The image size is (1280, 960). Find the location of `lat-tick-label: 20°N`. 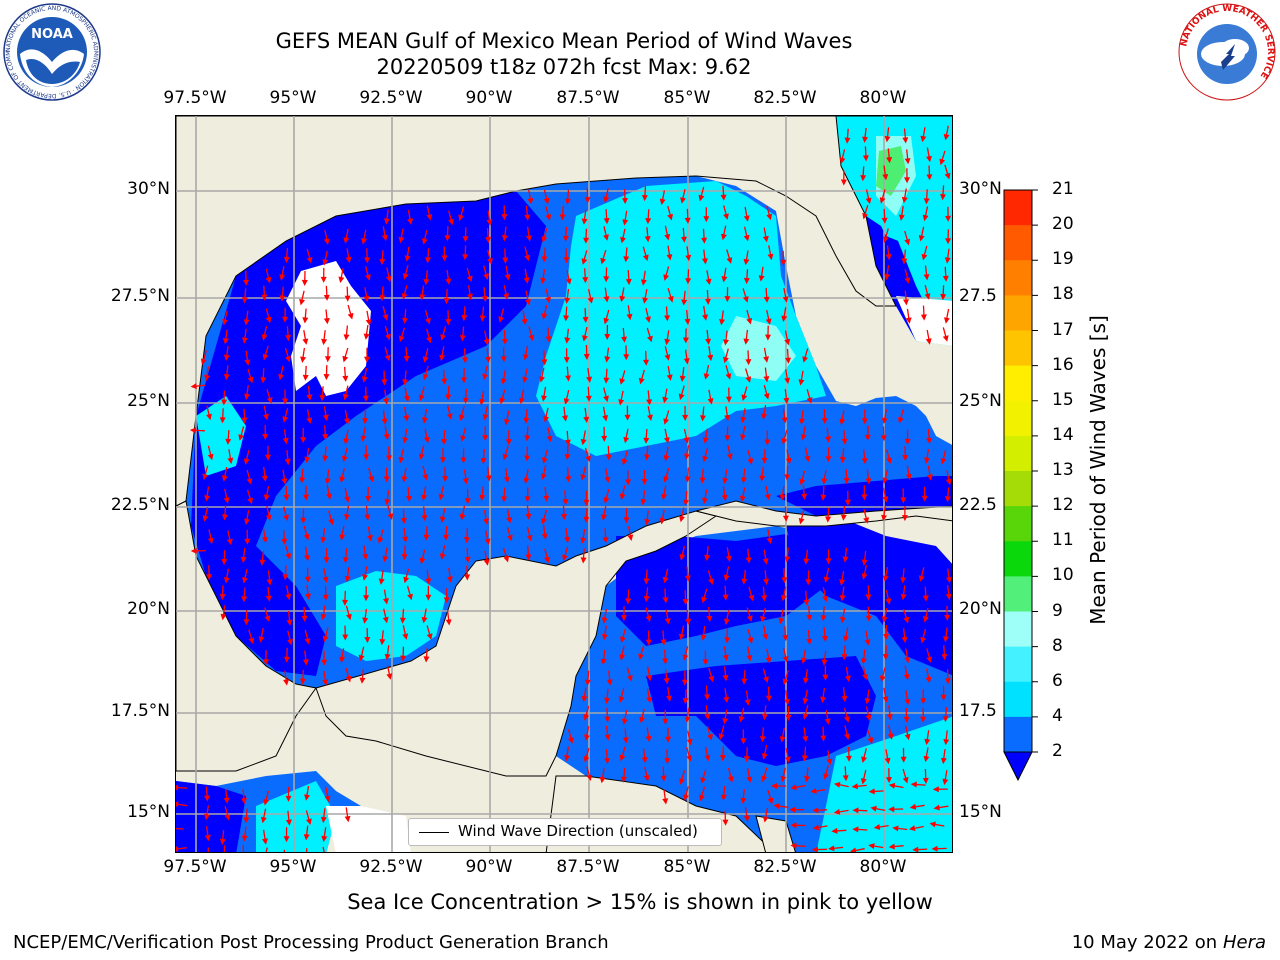

lat-tick-label: 20°N is located at coordinates (148, 609).